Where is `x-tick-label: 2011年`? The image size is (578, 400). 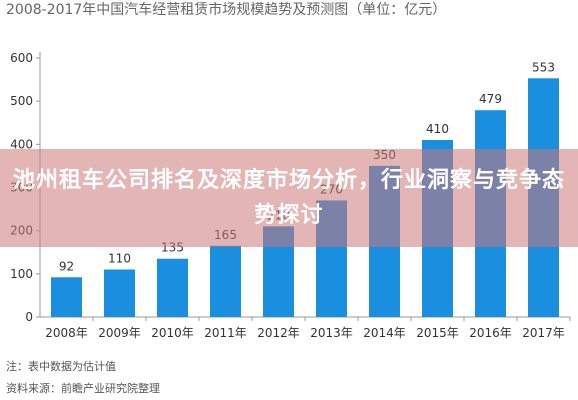
x-tick-label: 2011年 is located at coordinates (225, 333).